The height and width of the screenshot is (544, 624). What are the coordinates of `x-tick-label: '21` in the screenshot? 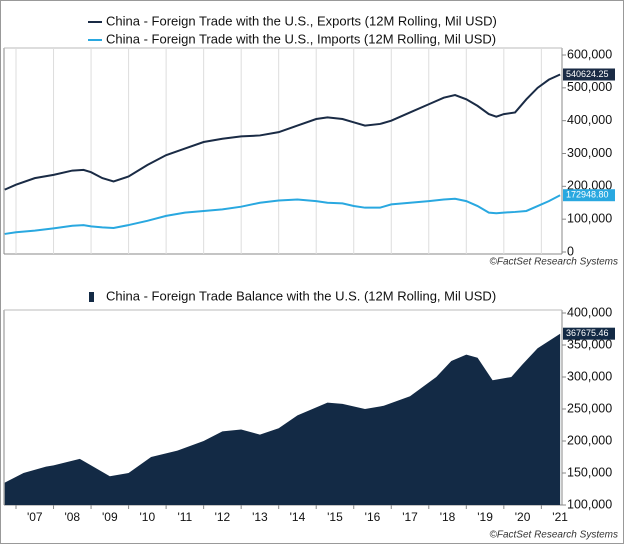 It's located at (560, 517).